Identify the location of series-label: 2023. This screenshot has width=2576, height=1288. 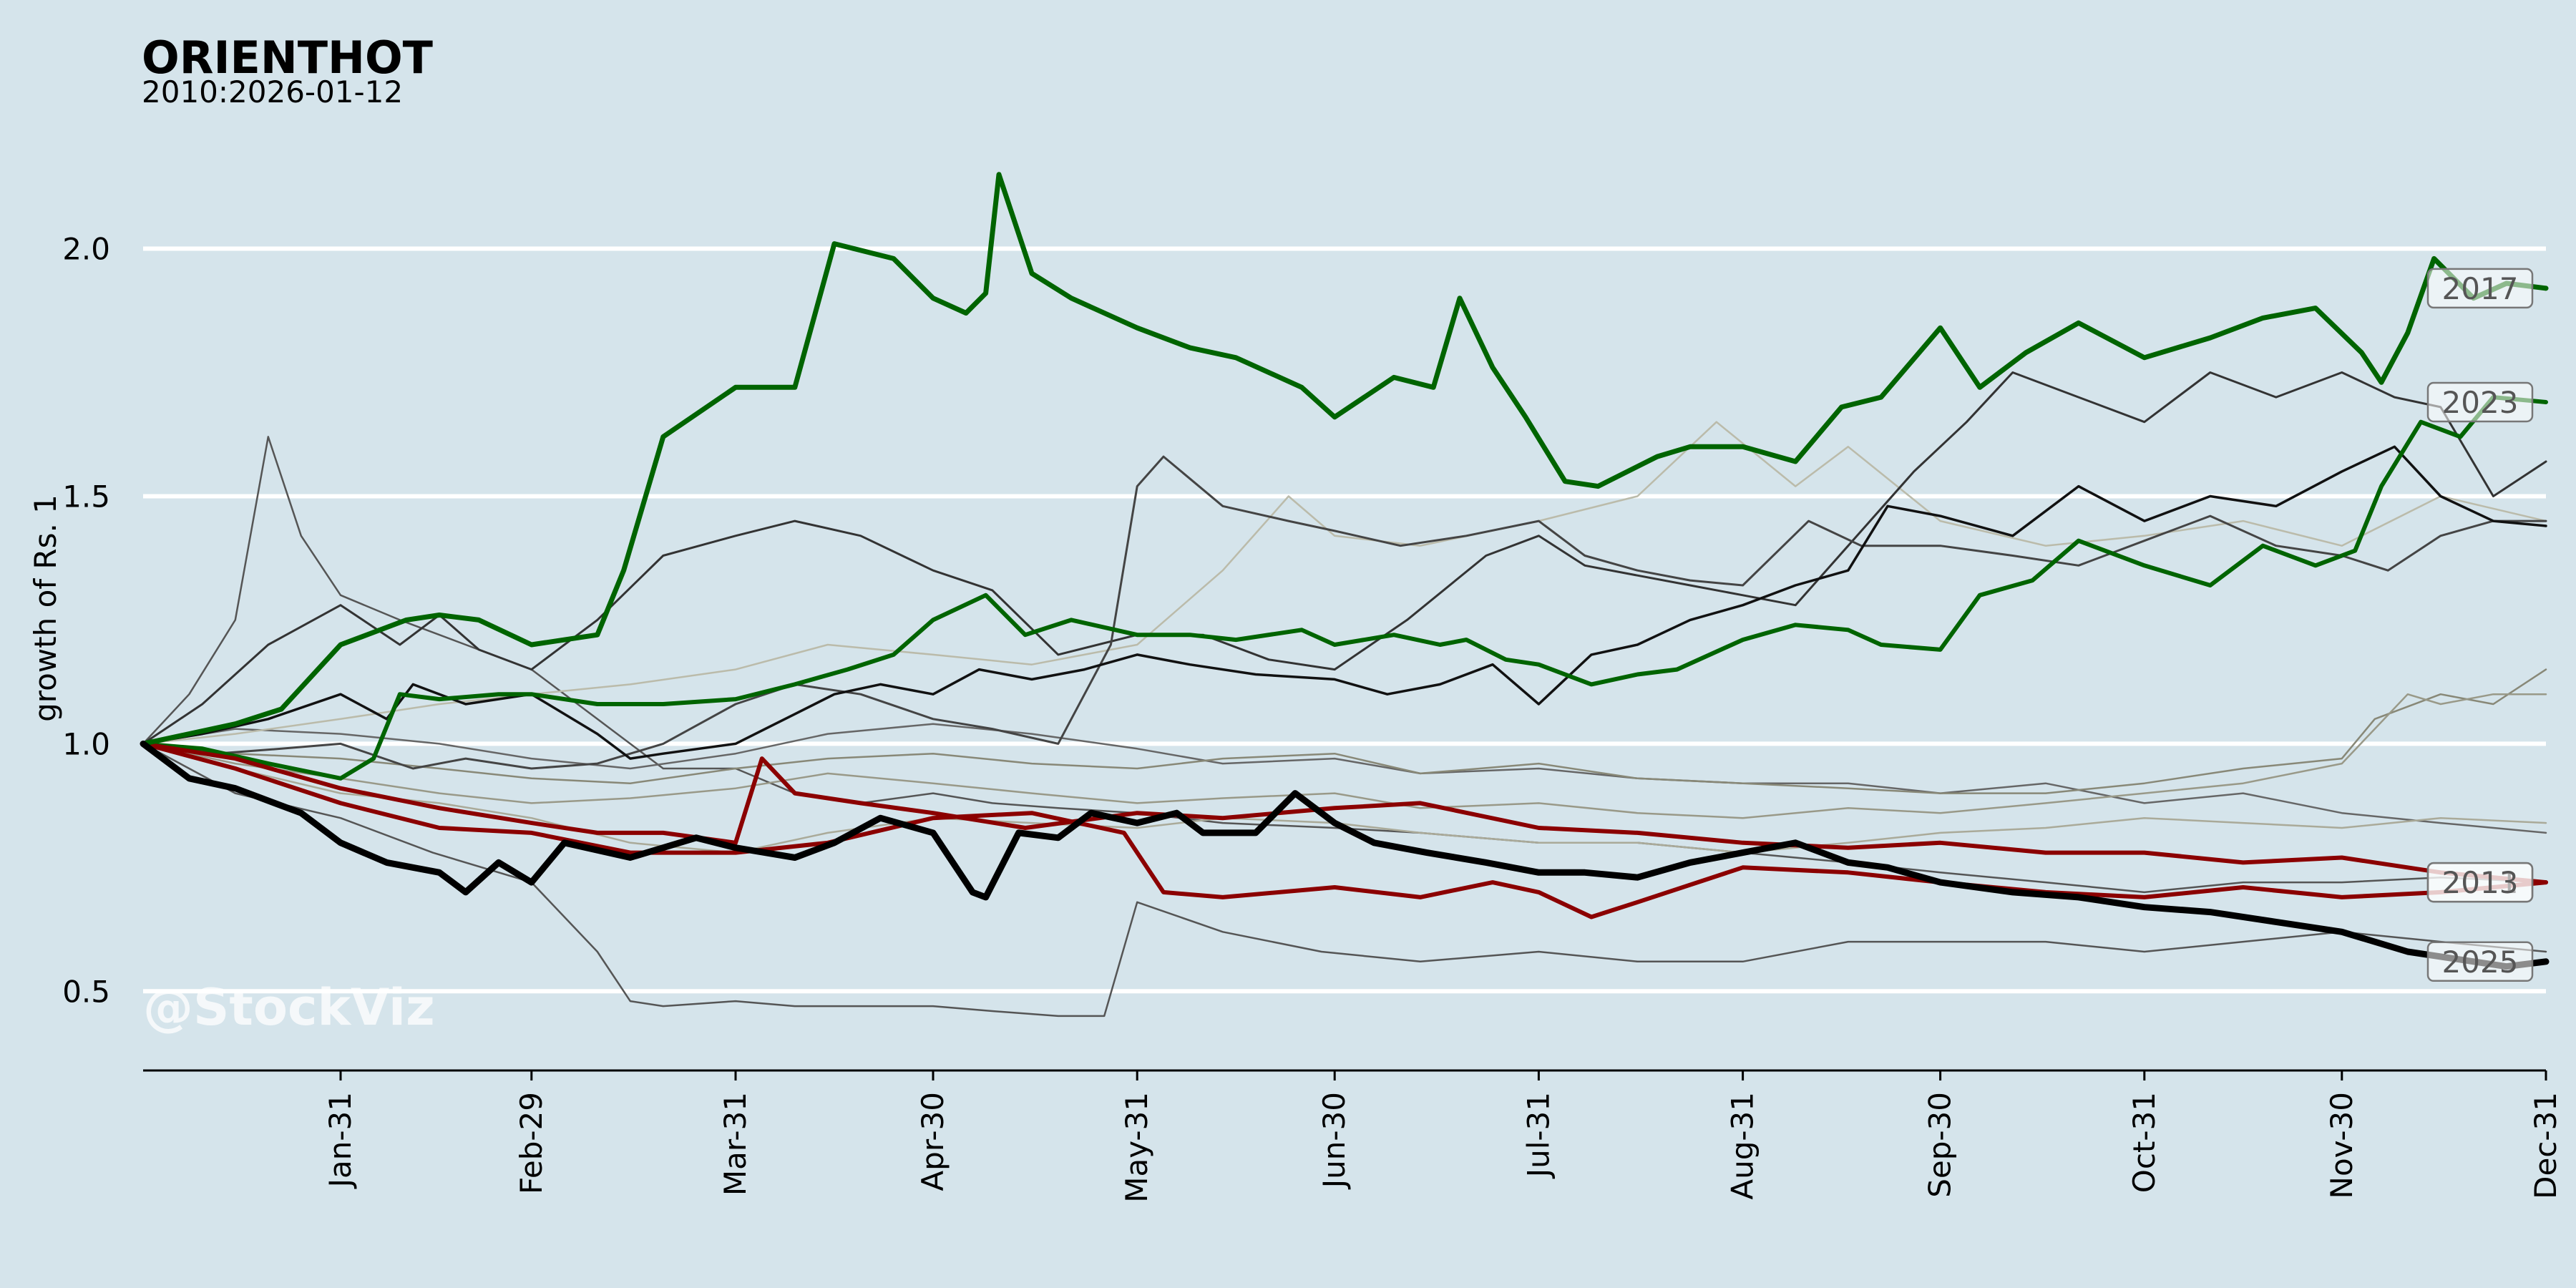
(2480, 402).